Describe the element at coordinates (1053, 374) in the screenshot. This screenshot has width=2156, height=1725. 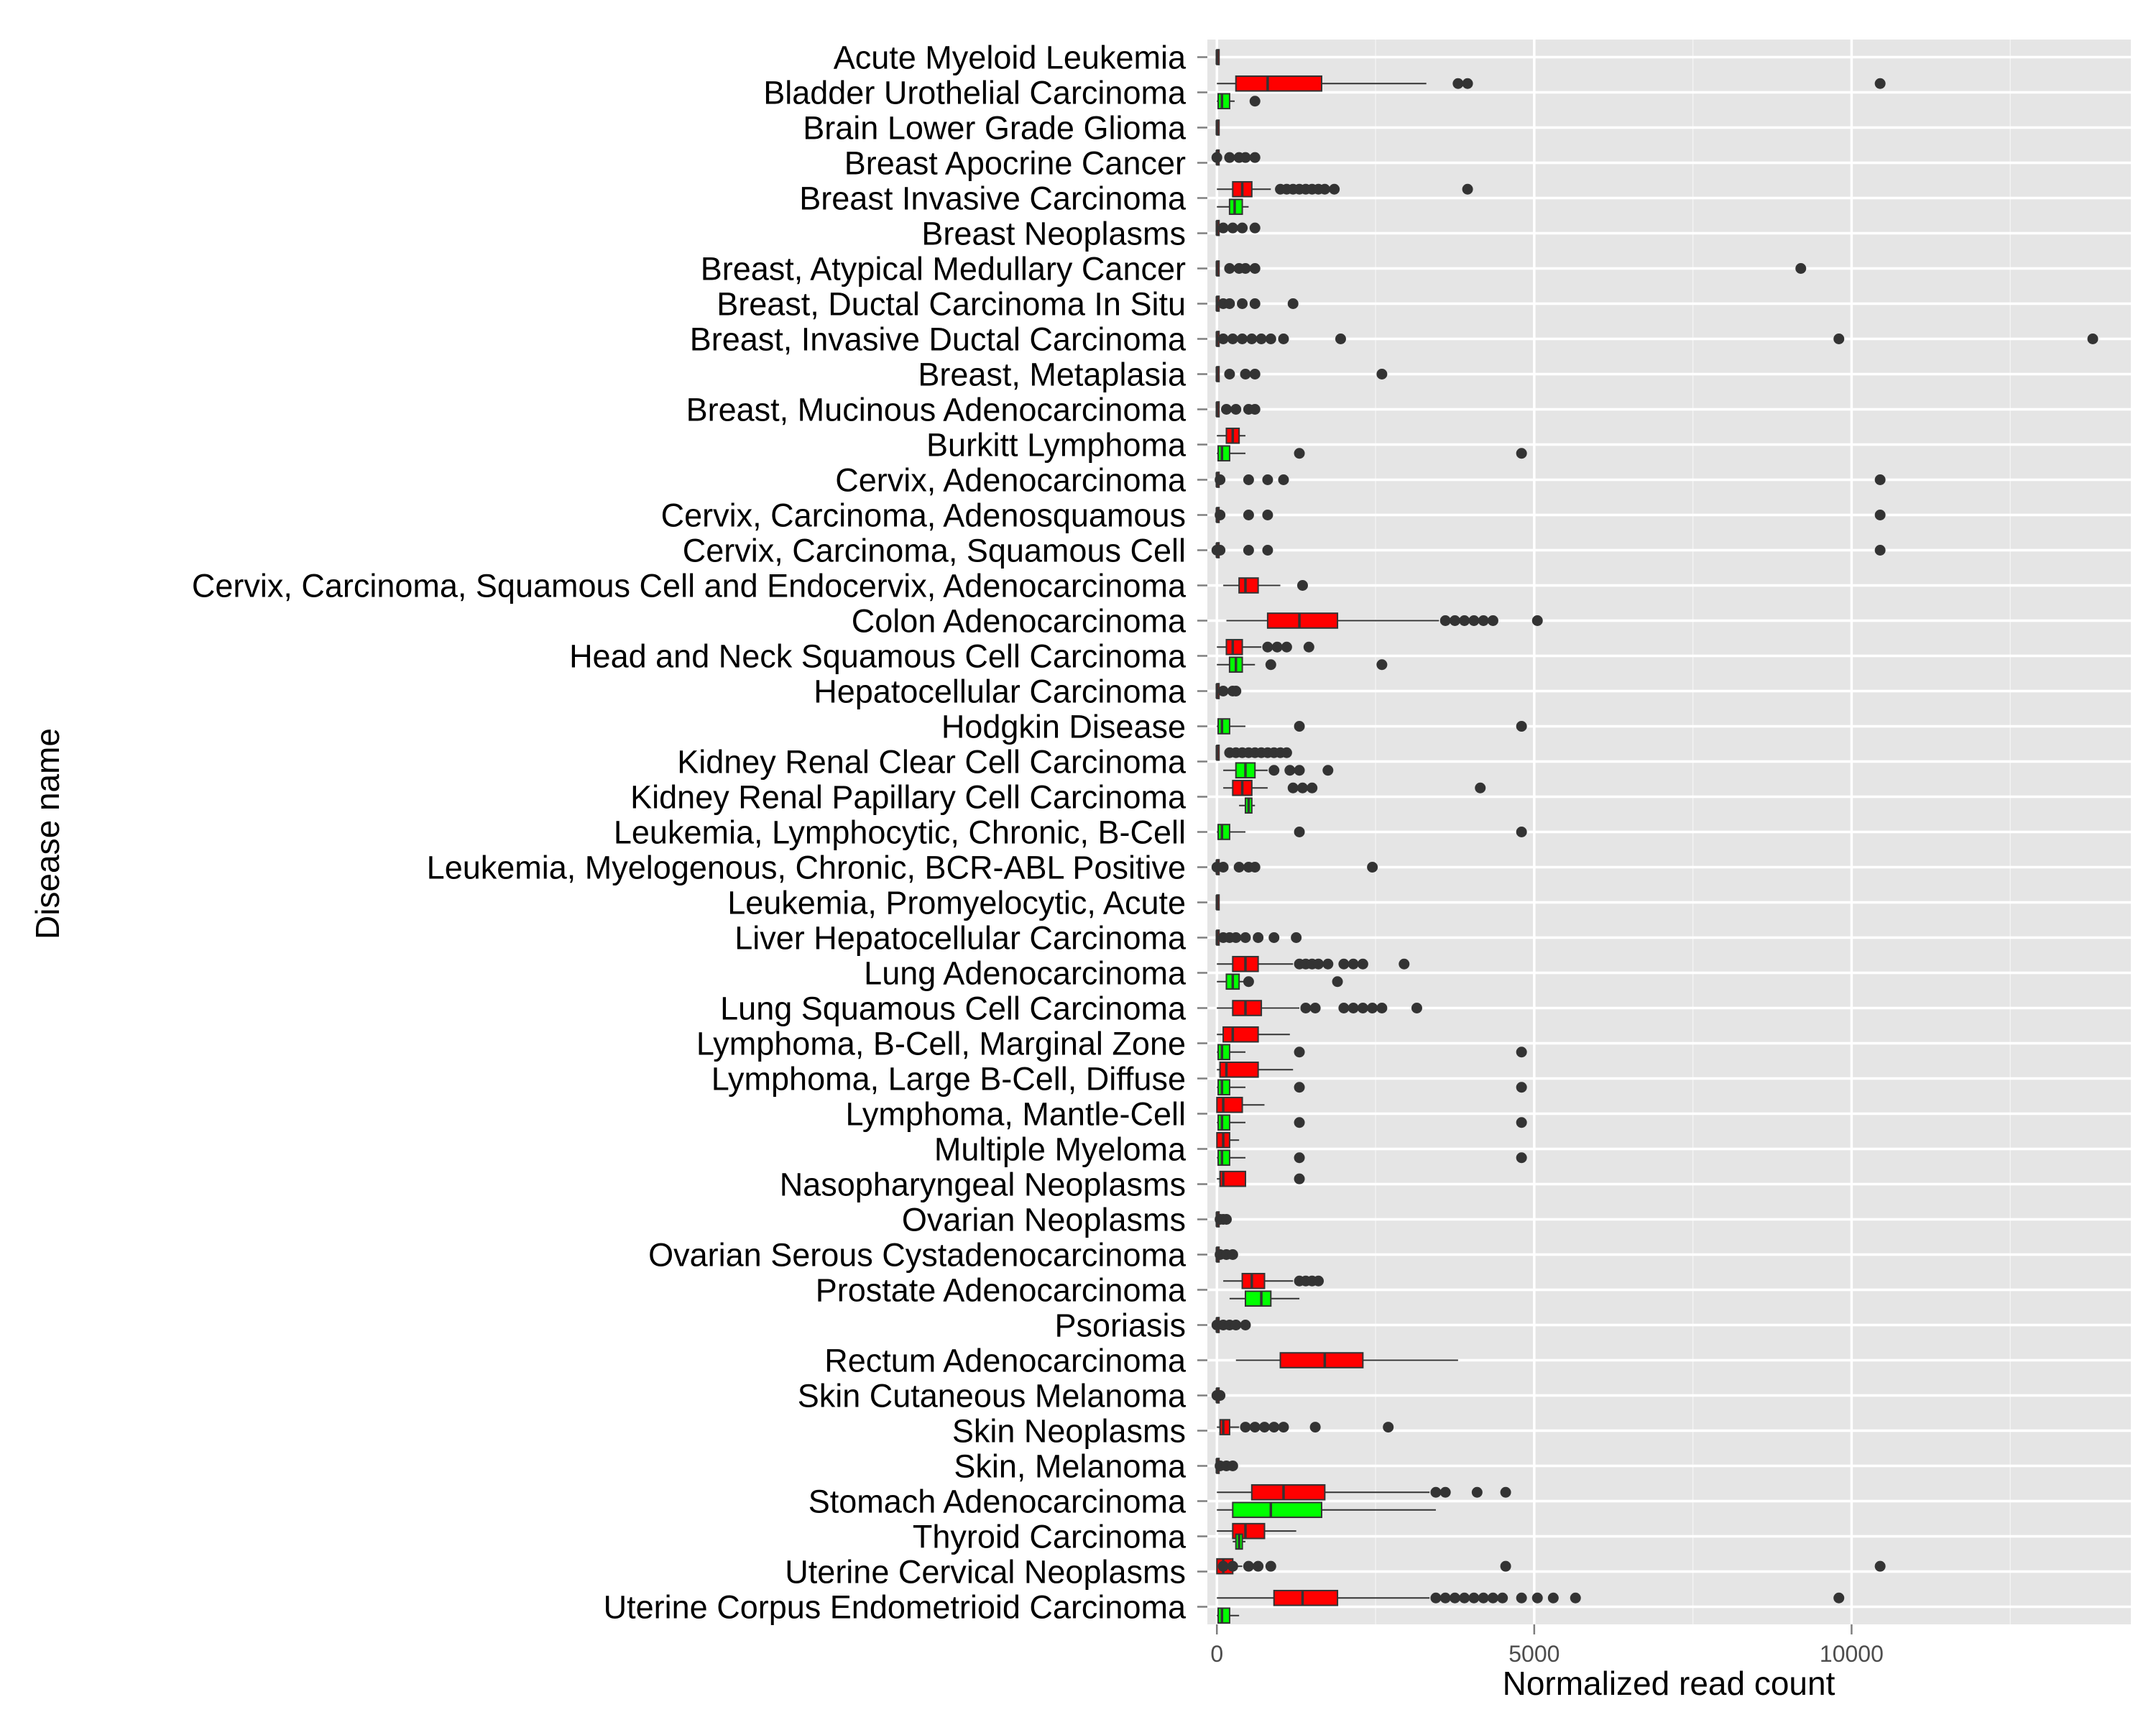
I see `category-label: Breast, Metaplasia` at that location.